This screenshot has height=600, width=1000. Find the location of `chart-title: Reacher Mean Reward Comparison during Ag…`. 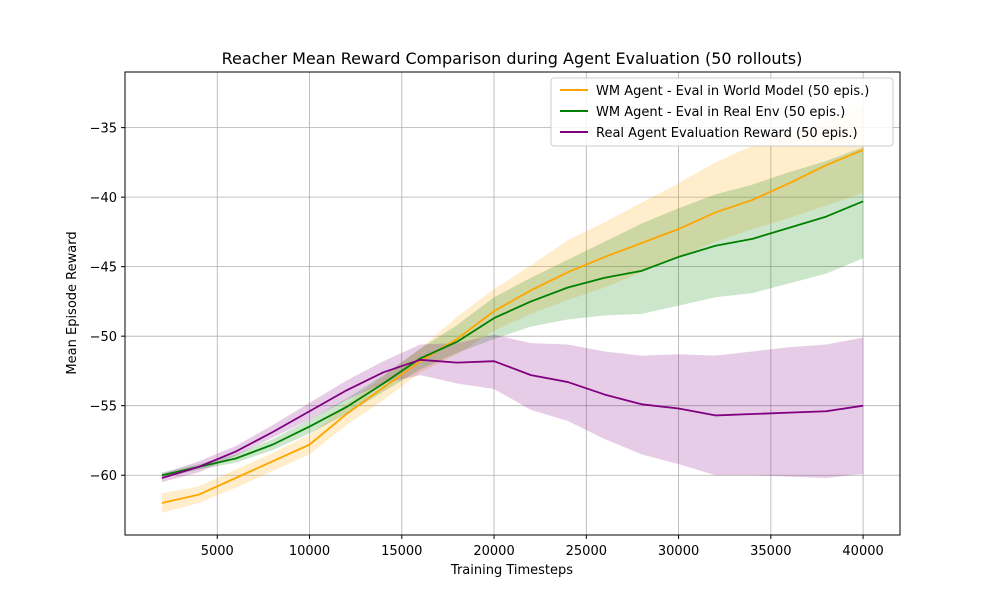

chart-title: Reacher Mean Reward Comparison during Ag… is located at coordinates (512, 58).